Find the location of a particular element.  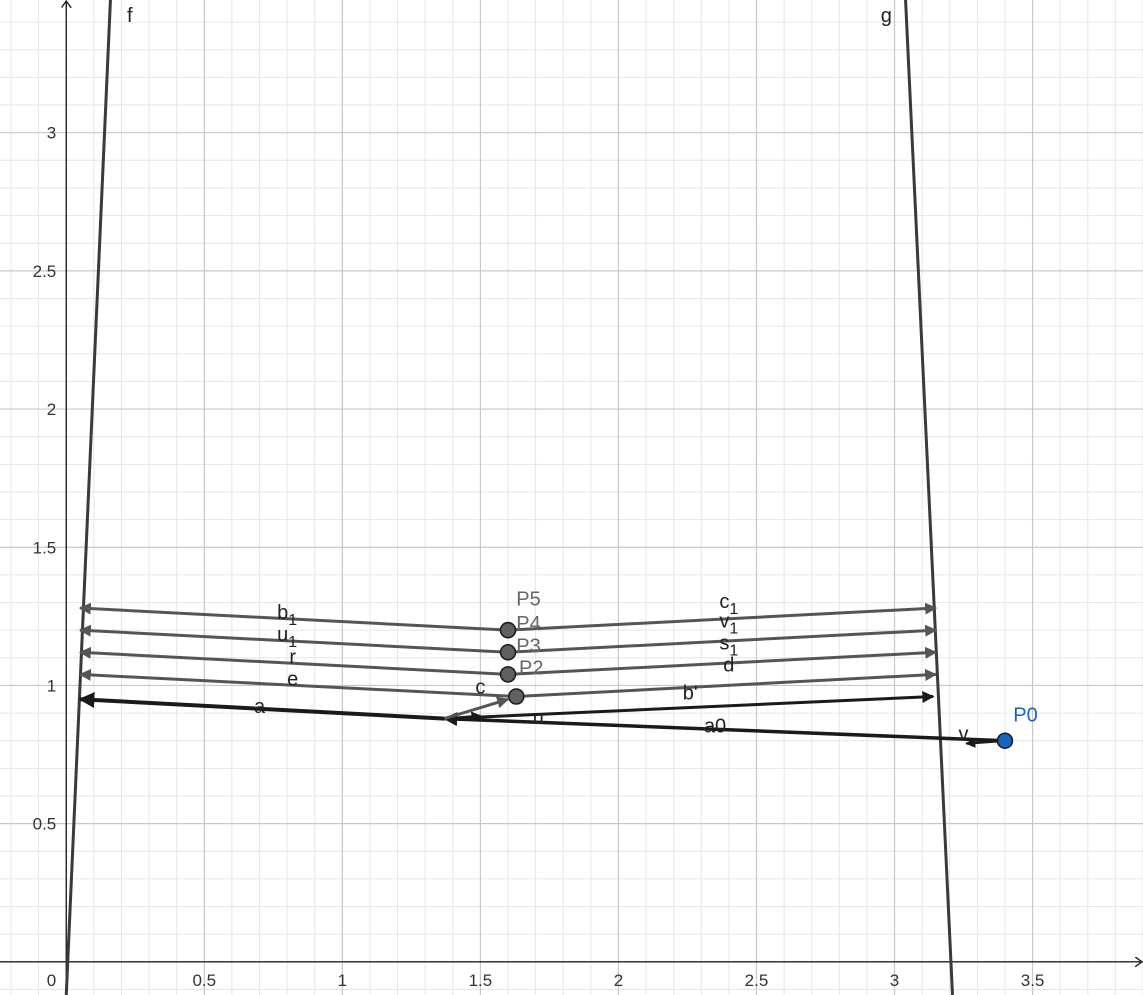

vector-label-text: s is located at coordinates (724, 644).